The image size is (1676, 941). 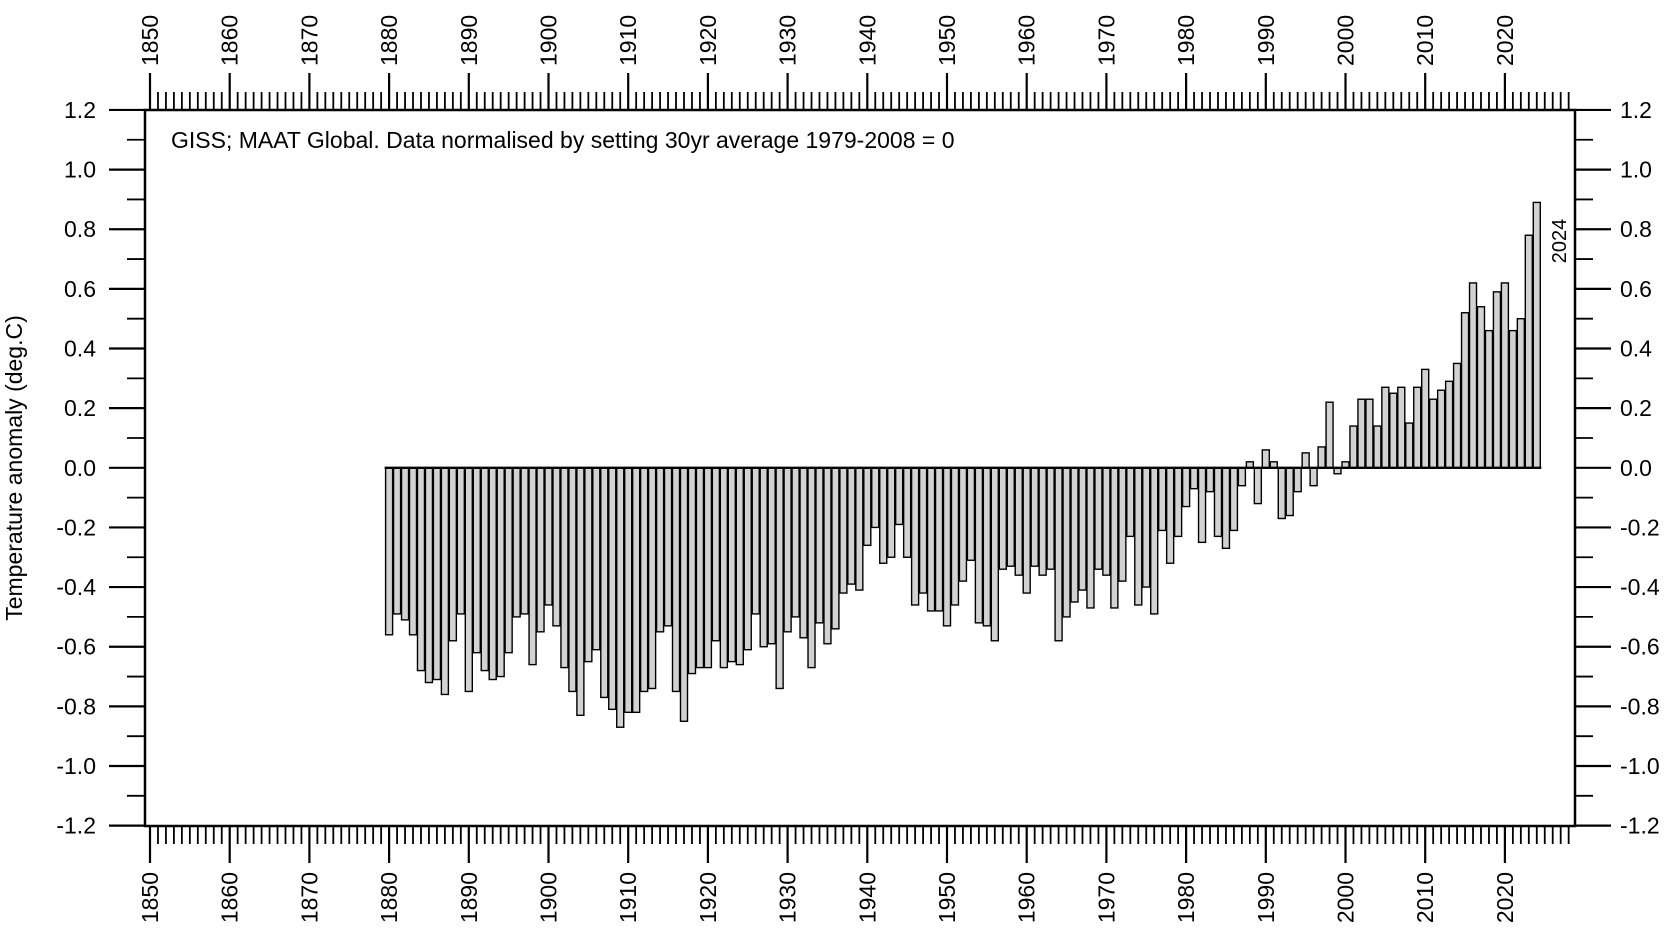 What do you see at coordinates (1258, 486) in the screenshot?
I see `bar-1989` at bounding box center [1258, 486].